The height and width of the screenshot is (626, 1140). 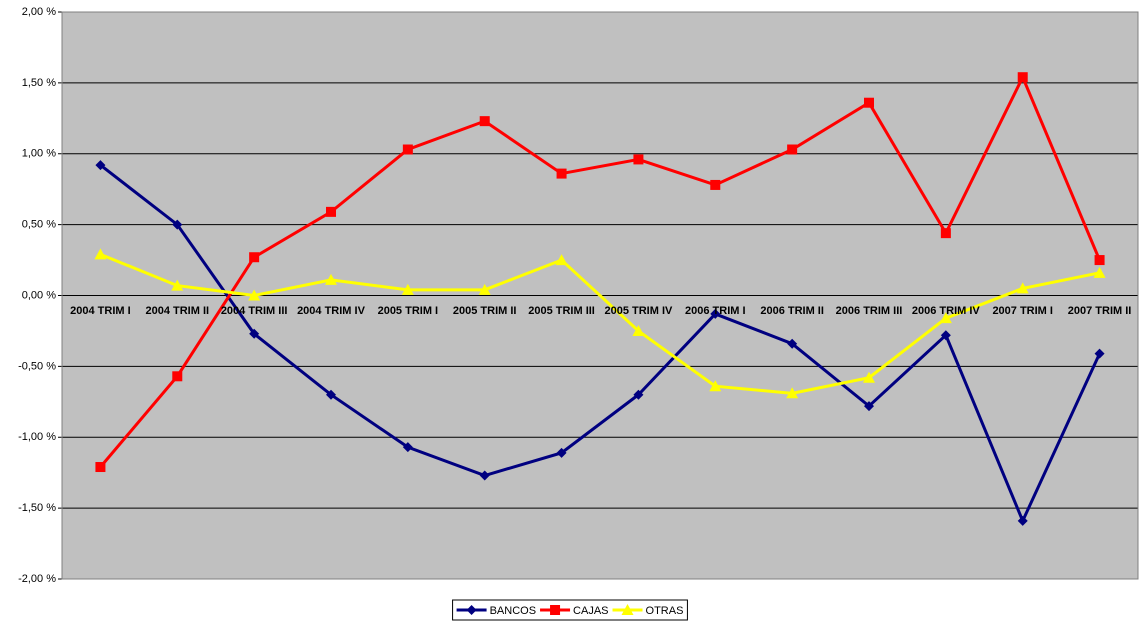 I want to click on x-tick-label: 2004 TRIM I, so click(x=100, y=310).